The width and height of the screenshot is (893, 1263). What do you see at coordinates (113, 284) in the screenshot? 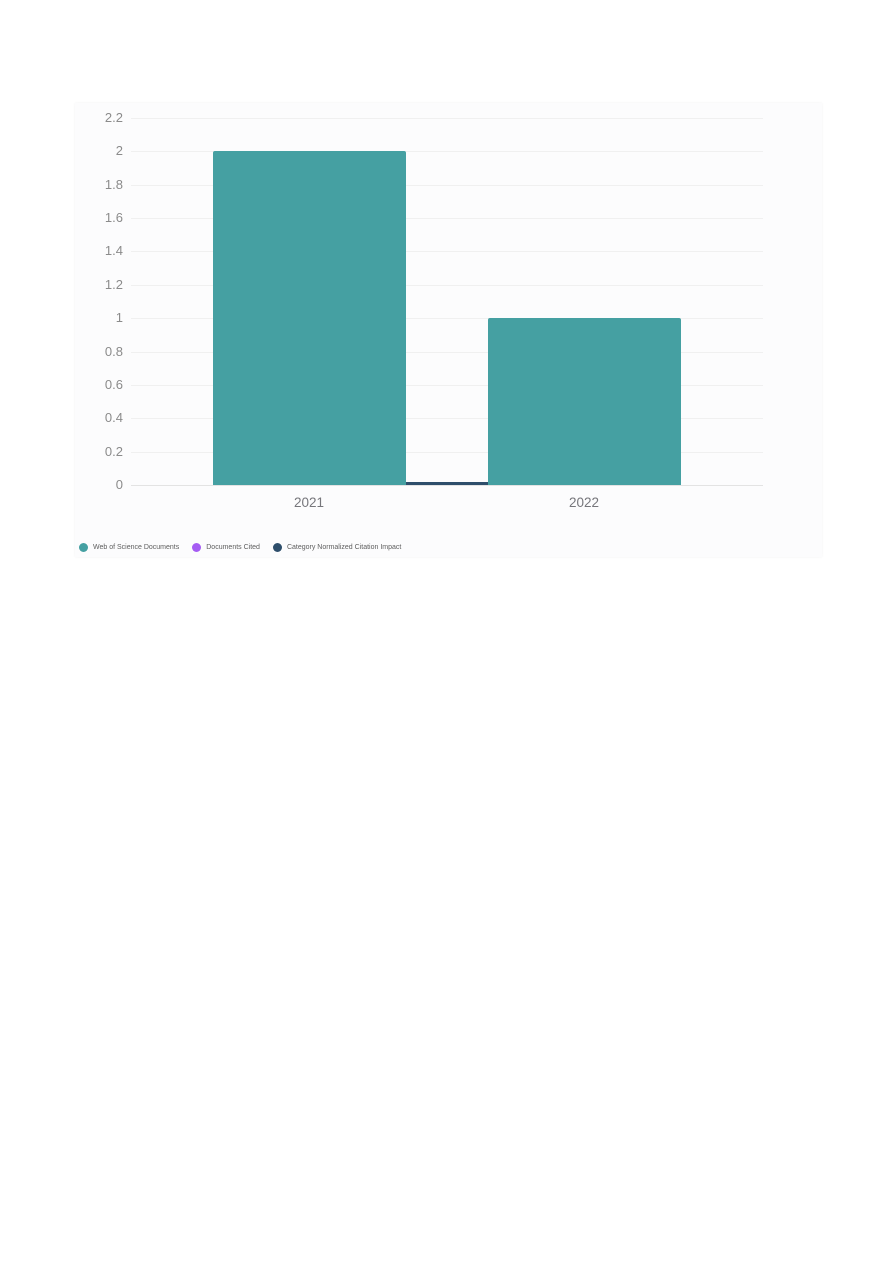
I see `y-axis-tick-label: 1.2` at bounding box center [113, 284].